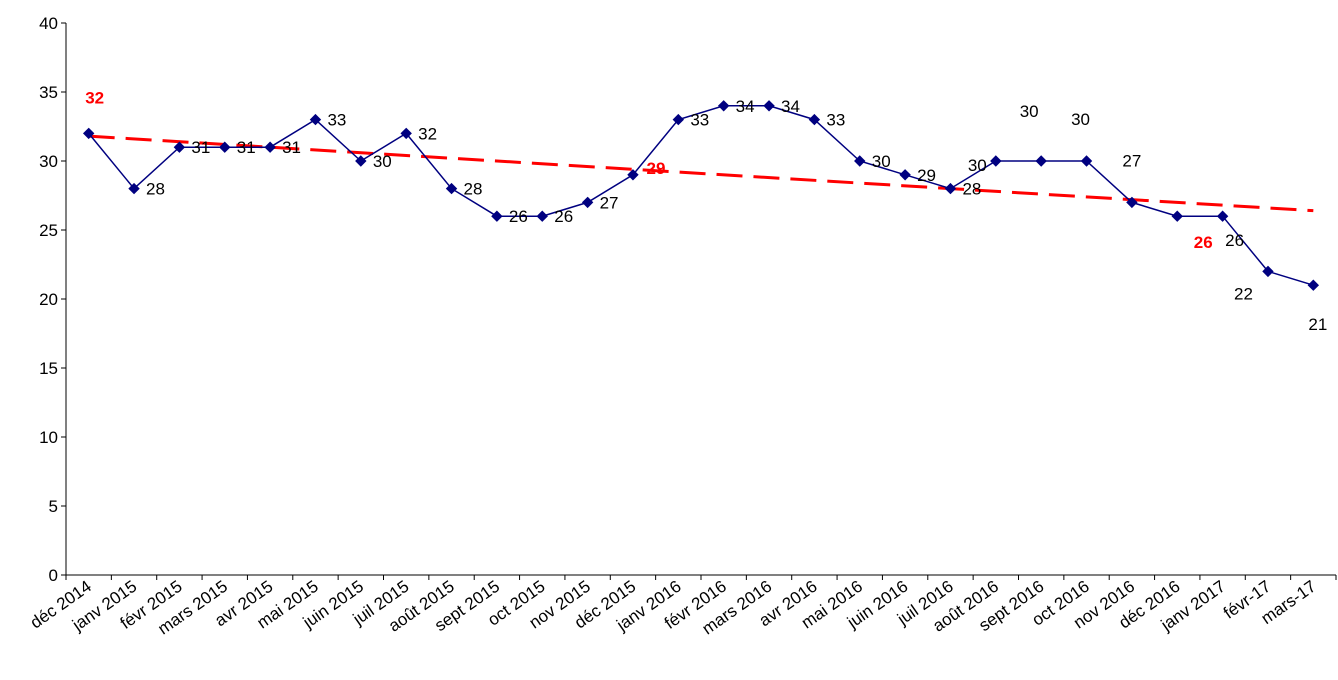 The height and width of the screenshot is (680, 1338). I want to click on trendline-group, so click(701, 173).